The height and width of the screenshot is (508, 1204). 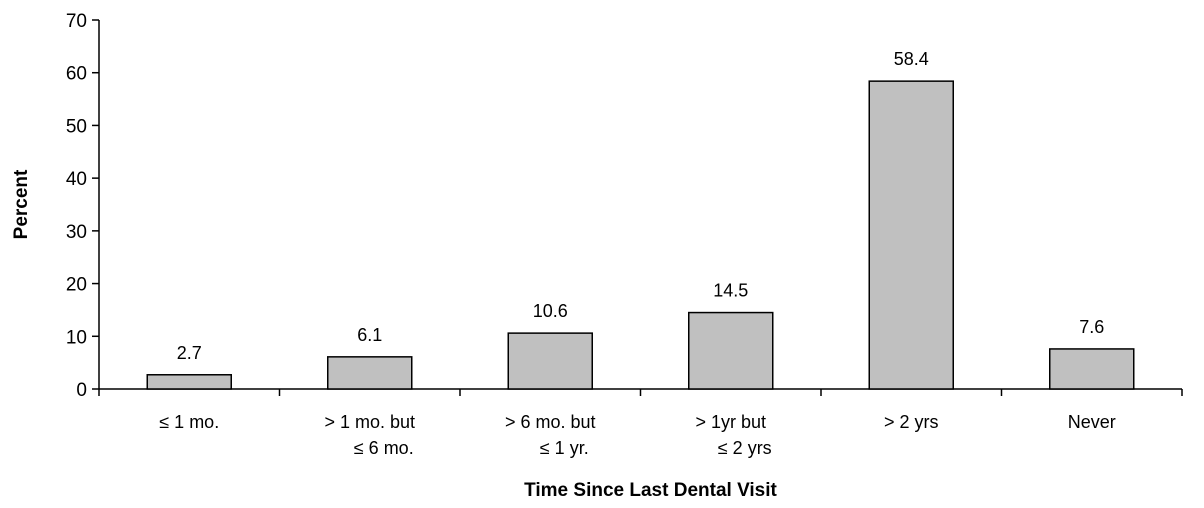 I want to click on y-tick-label: 30, so click(x=76, y=232).